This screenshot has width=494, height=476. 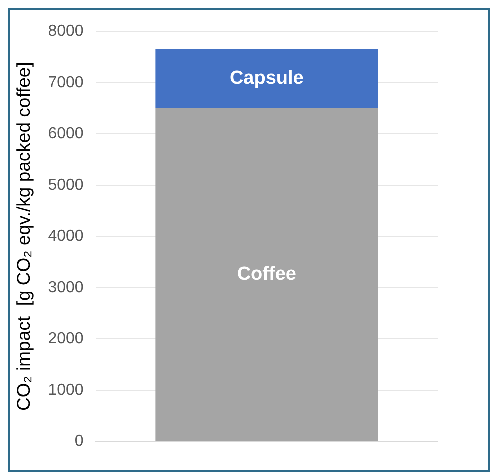 I want to click on series-label: Capsule, so click(x=267, y=79).